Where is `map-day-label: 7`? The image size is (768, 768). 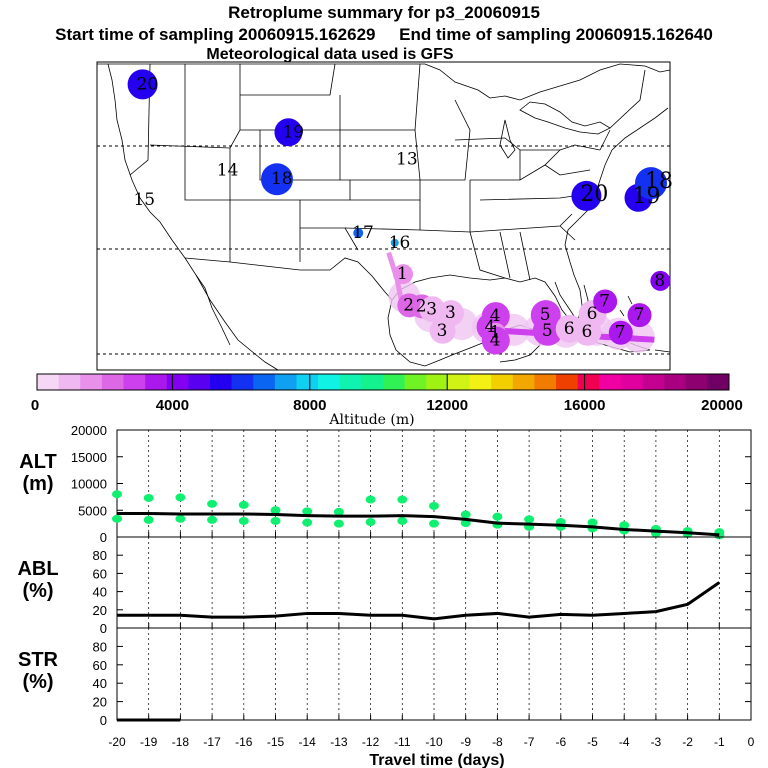 map-day-label: 7 is located at coordinates (620, 333).